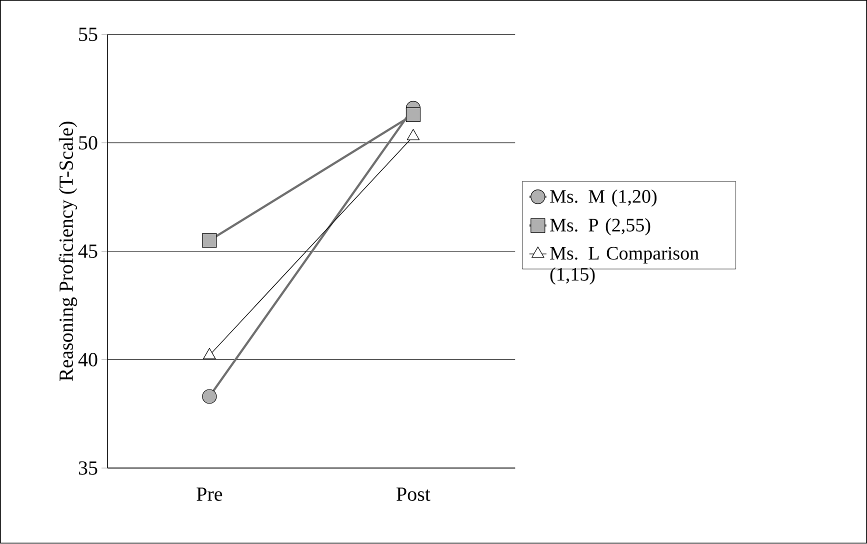 Image resolution: width=867 pixels, height=544 pixels. What do you see at coordinates (88, 143) in the screenshot?
I see `y-tick-label: 50` at bounding box center [88, 143].